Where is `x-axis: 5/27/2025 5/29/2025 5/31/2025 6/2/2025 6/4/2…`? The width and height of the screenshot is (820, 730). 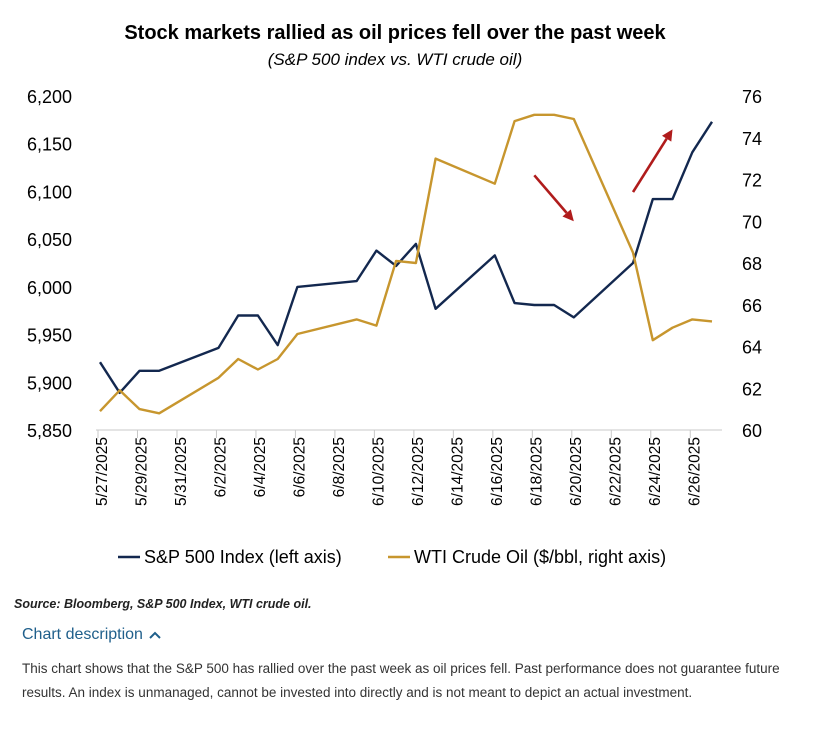 x-axis: 5/27/2025 5/29/2025 5/31/2025 6/2/2025 6/4/2… is located at coordinates (408, 467).